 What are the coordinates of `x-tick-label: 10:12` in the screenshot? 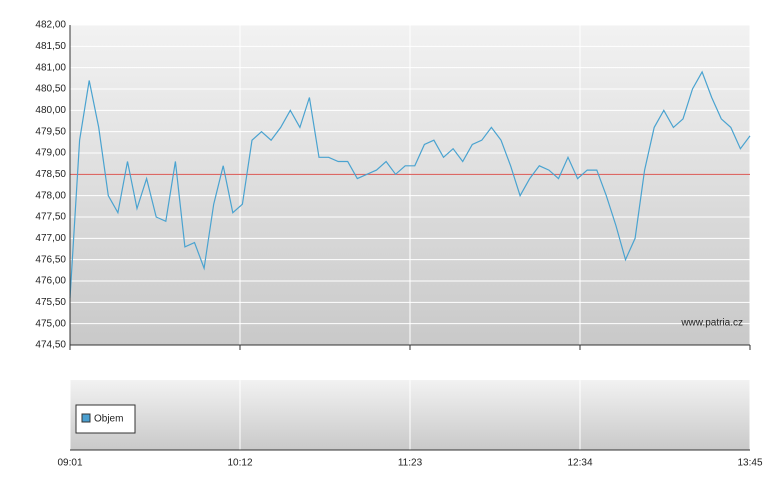 It's located at (239, 463).